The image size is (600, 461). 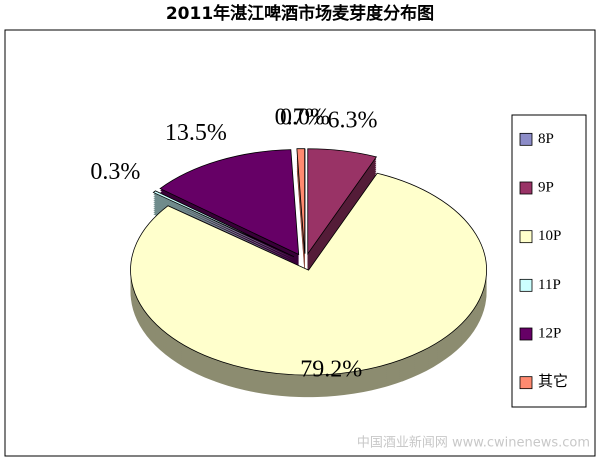 What do you see at coordinates (546, 187) in the screenshot?
I see `legend-label: 9P` at bounding box center [546, 187].